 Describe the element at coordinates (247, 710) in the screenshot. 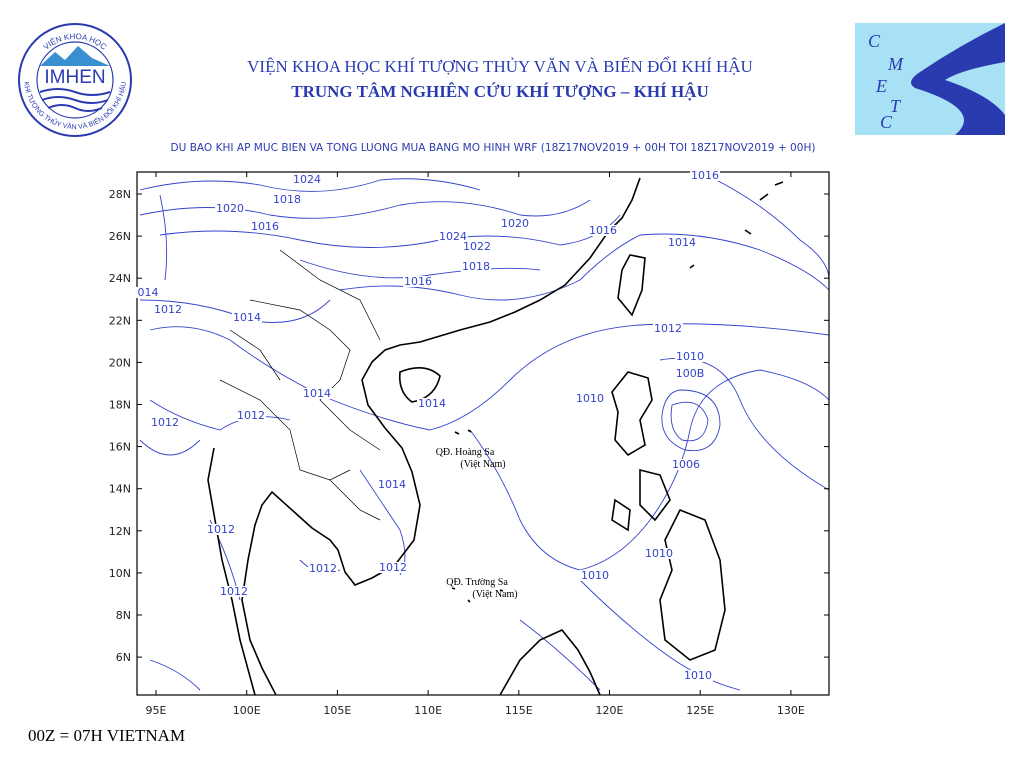

I see `lon-label: 100E` at that location.